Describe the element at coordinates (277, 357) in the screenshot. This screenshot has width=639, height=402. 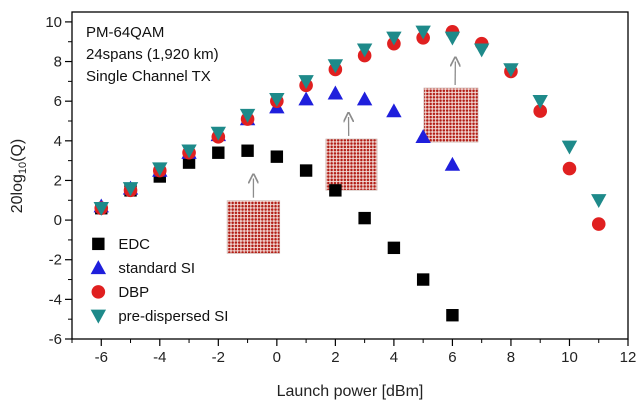
I see `x-tick-label: 0` at that location.